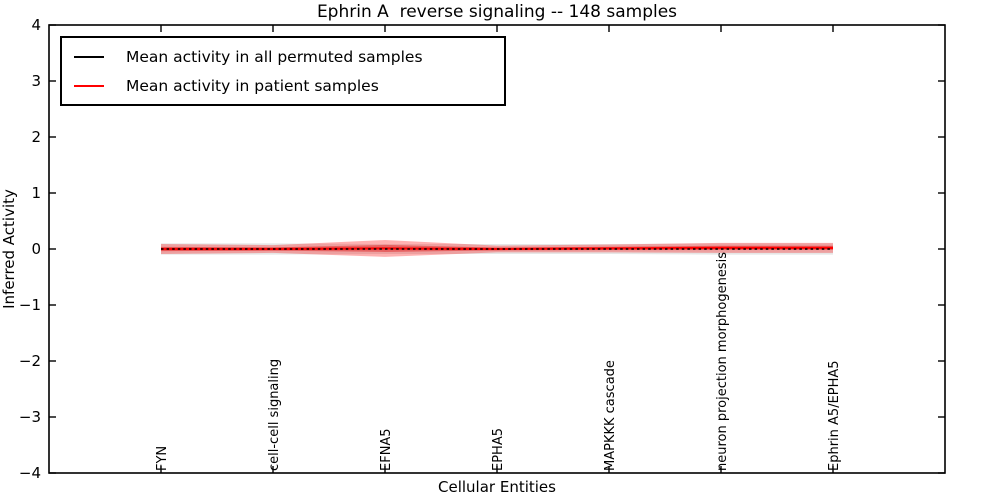 The image size is (1000, 500). What do you see at coordinates (252, 85) in the screenshot?
I see `legend-entry-label: Mean activity in patient samples` at bounding box center [252, 85].